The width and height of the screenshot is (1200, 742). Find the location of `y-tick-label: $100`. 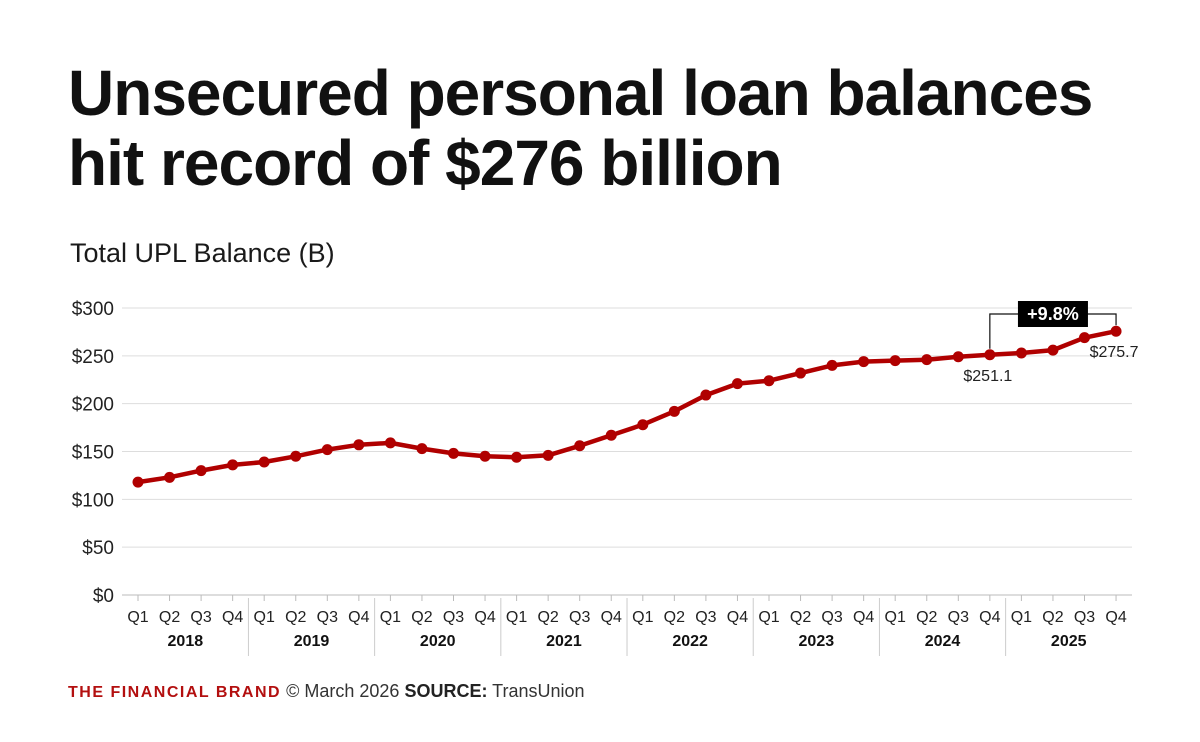

y-tick-label: $100 is located at coordinates (93, 500).